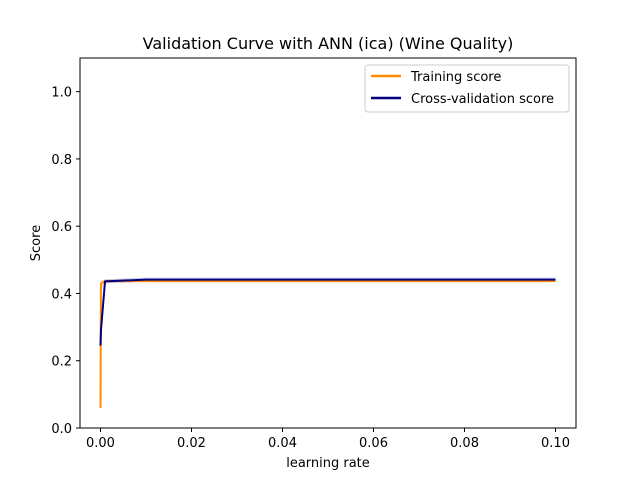 The image size is (640, 480). I want to click on x-tick-label: 0.02, so click(191, 443).